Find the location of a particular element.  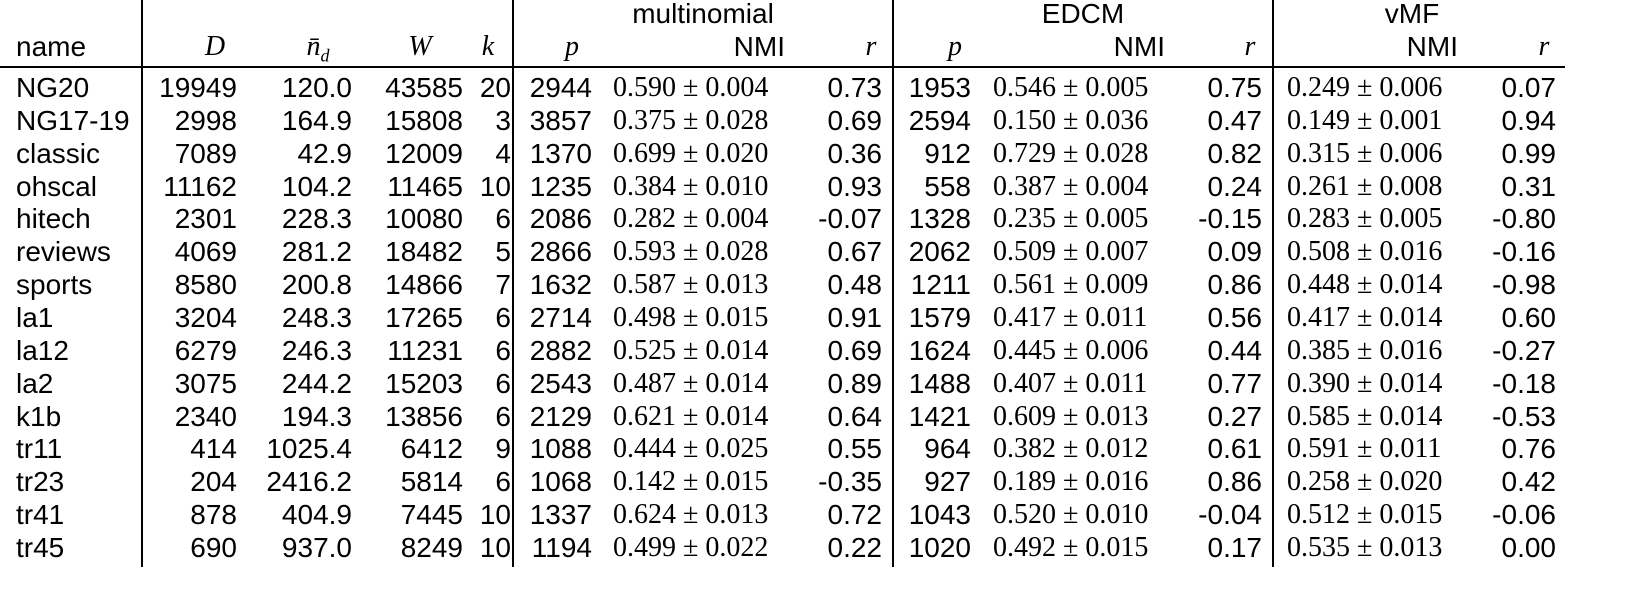

table-cell: 0.91 is located at coordinates (855, 318).